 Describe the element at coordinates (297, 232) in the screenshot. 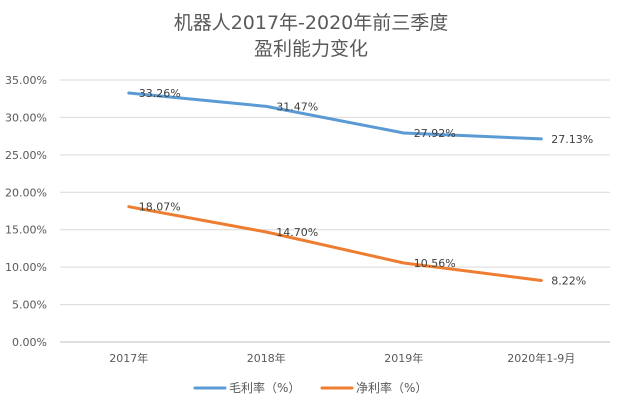

I see `data-label: 14.70%` at that location.